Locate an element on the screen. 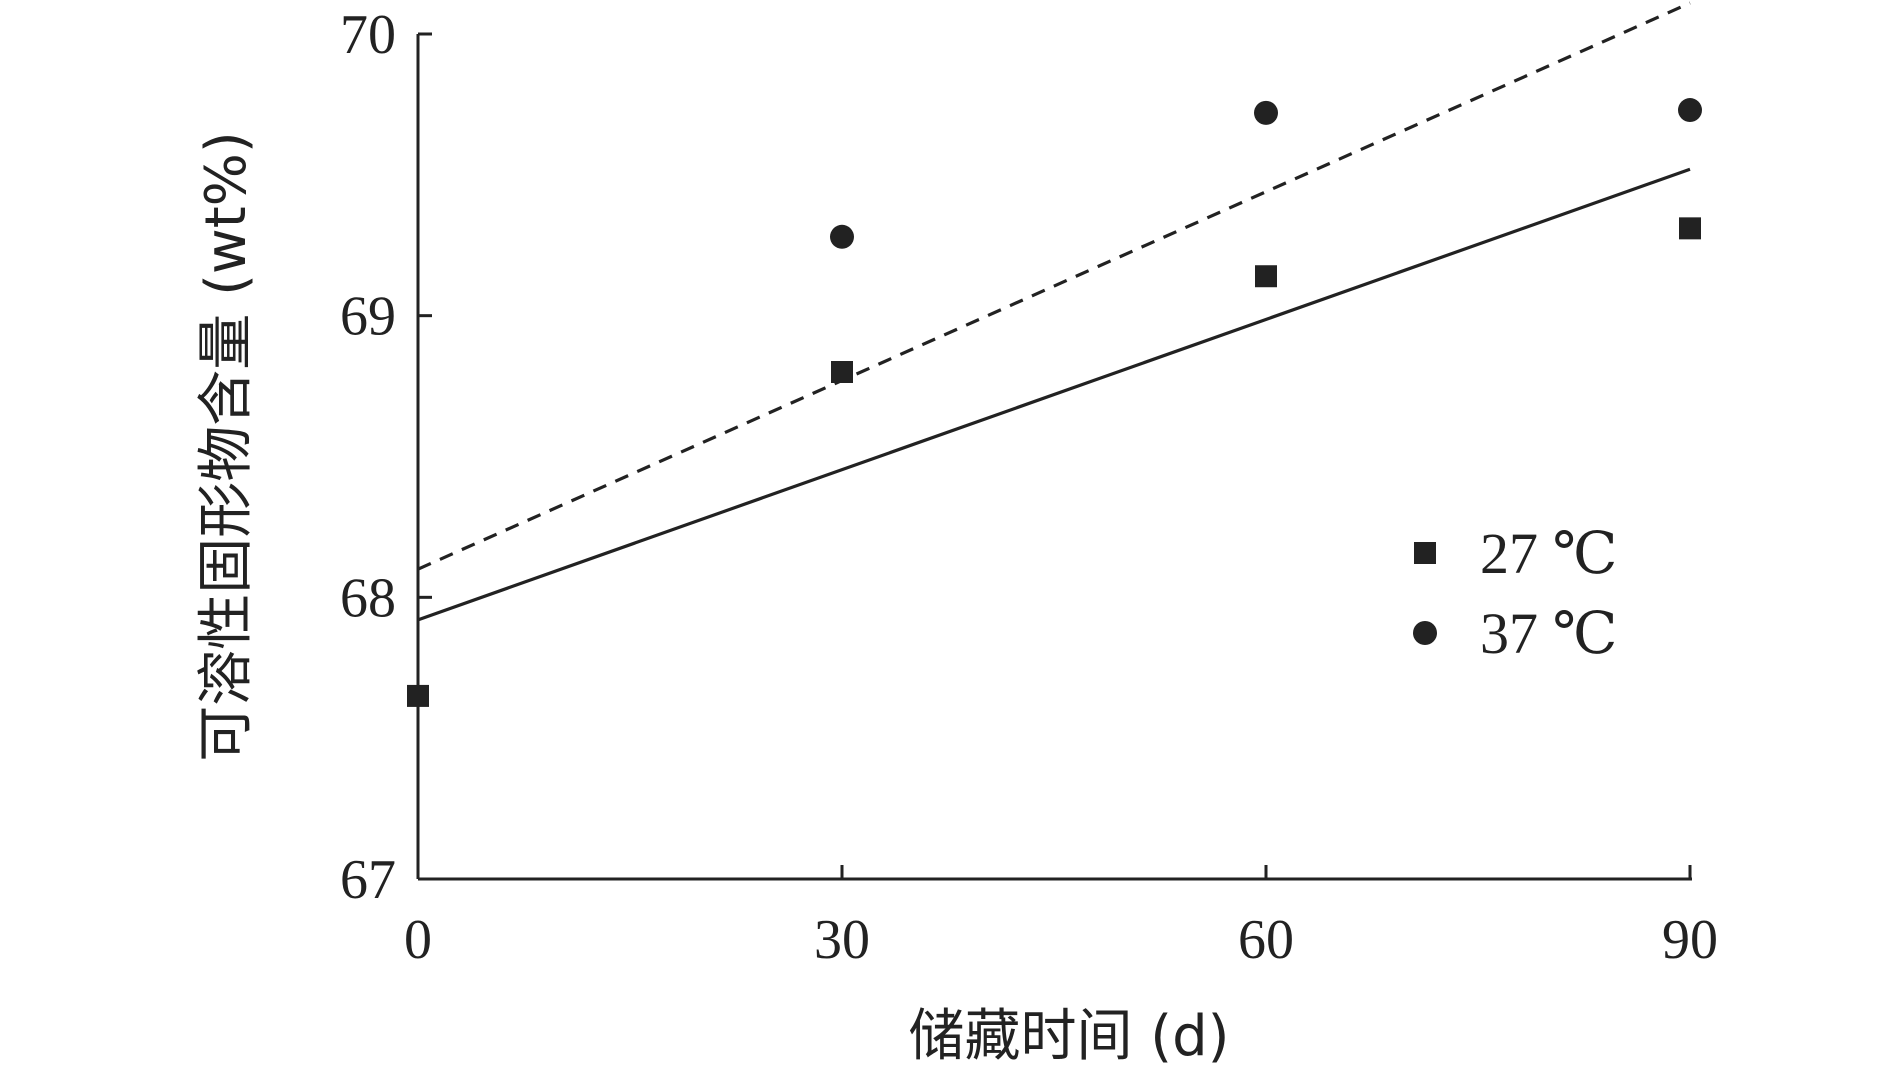  legend-label: 27 ℃ is located at coordinates (1548, 553).